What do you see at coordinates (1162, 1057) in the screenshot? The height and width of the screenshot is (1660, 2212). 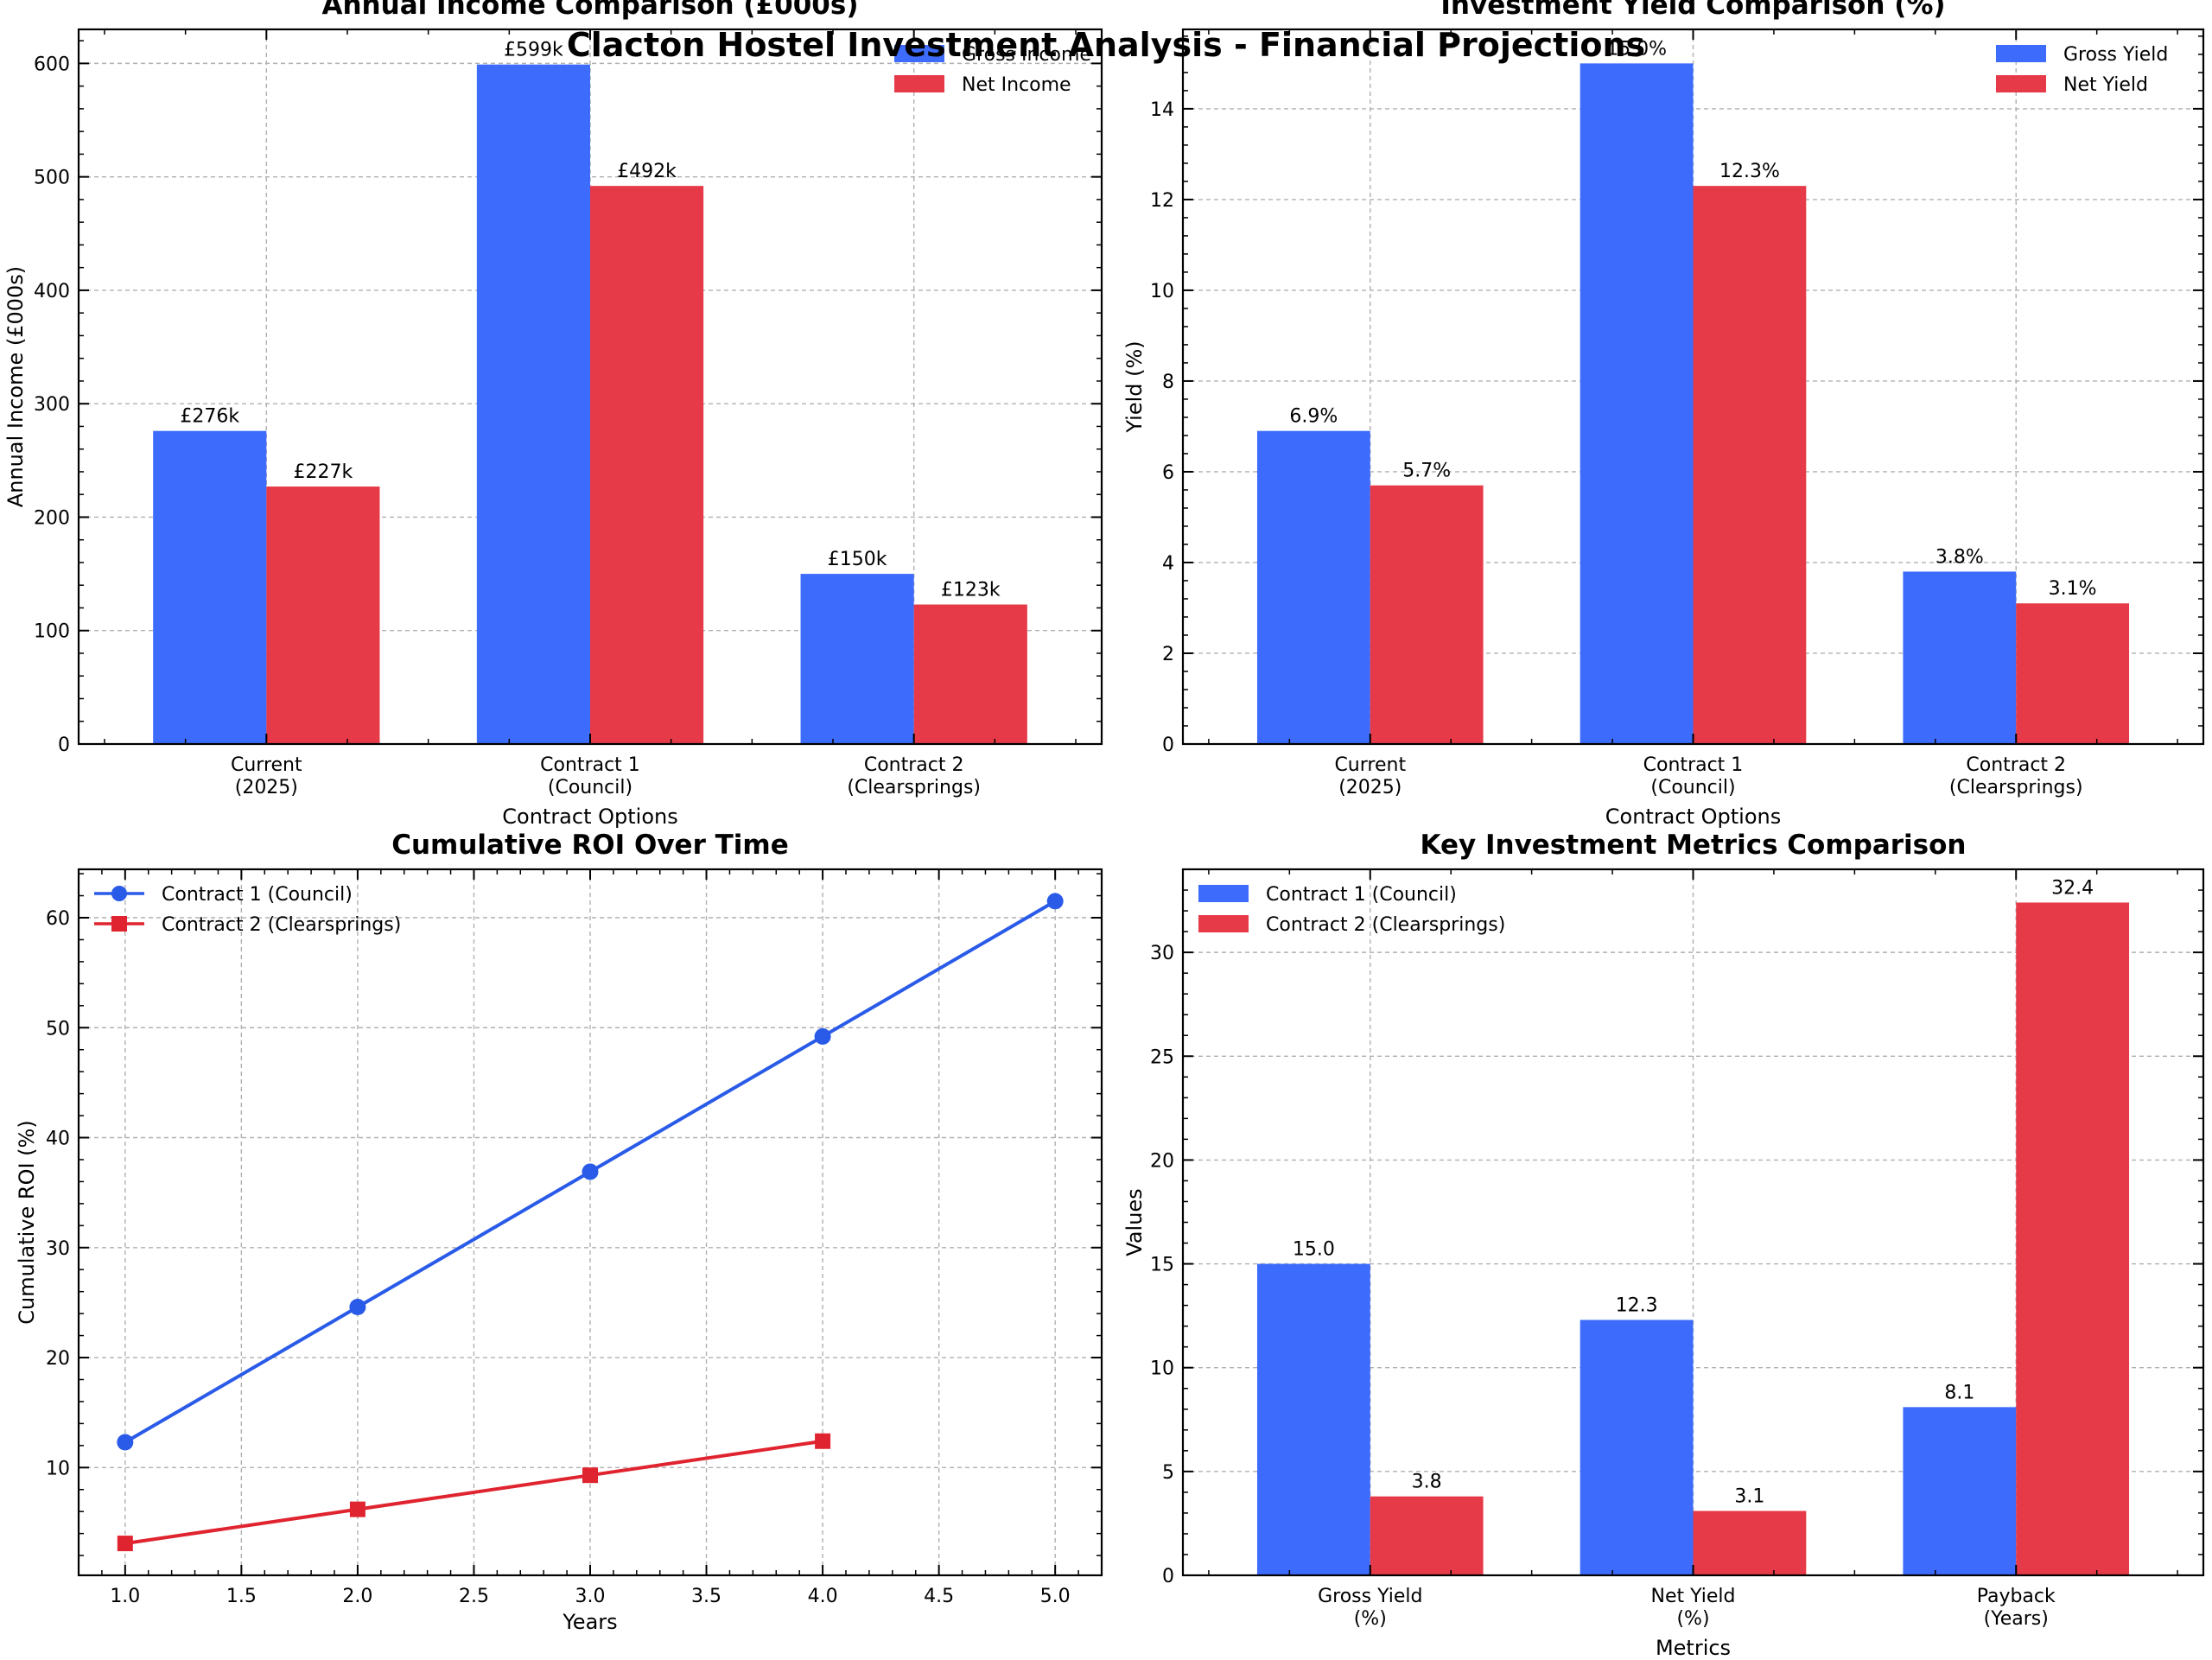 I see `y-tick-label: 25` at bounding box center [1162, 1057].